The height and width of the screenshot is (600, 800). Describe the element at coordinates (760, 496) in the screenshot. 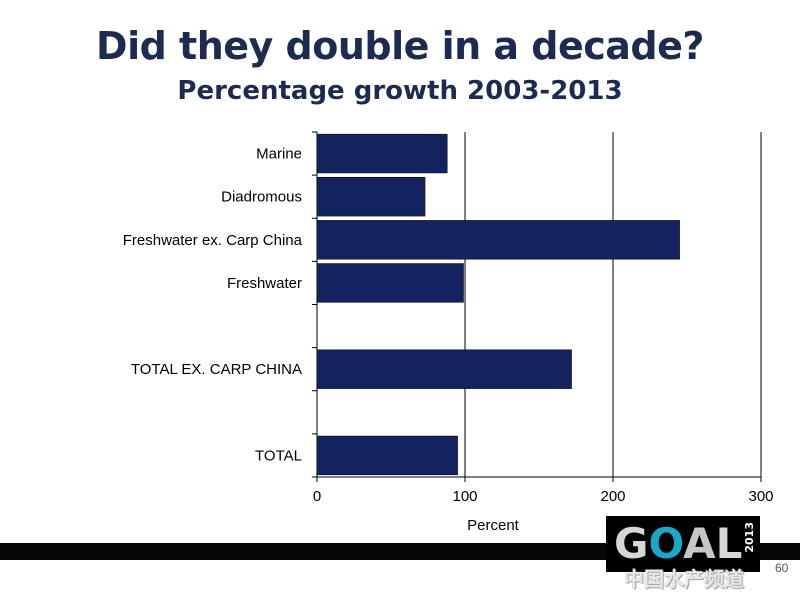

I see `x-tick-label: 300` at that location.